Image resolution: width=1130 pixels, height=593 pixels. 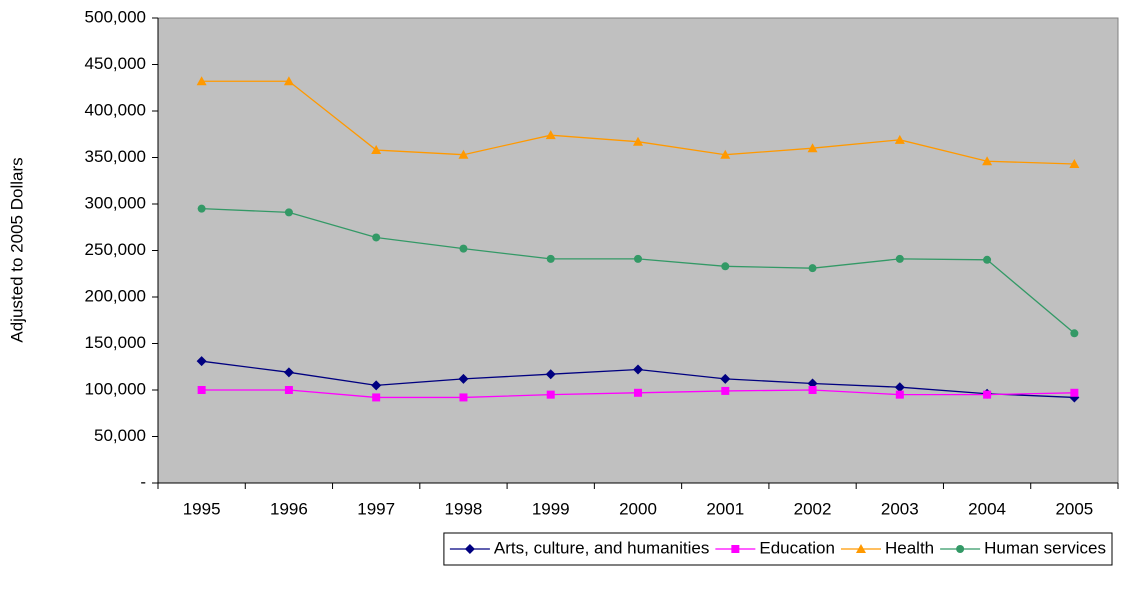 I want to click on y-tick-label: 200,000, so click(x=115, y=295).